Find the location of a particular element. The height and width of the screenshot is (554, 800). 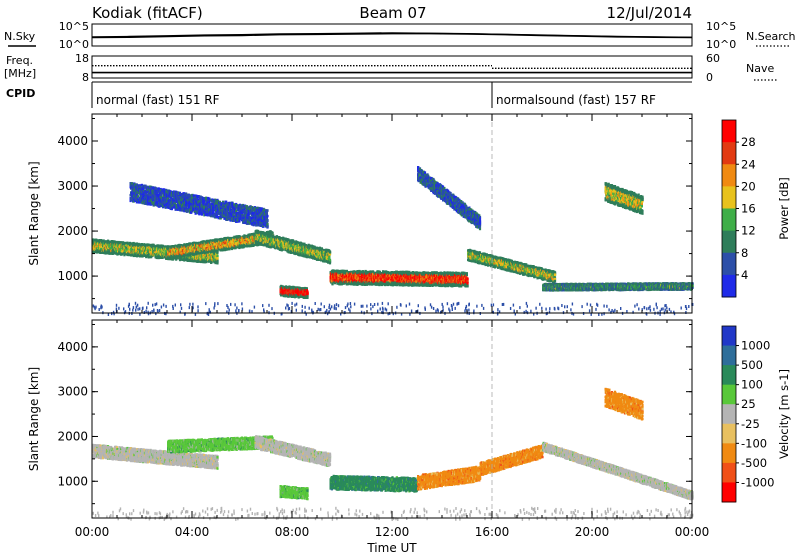

freq-left-bottom-tick: 8 is located at coordinates (85, 77).